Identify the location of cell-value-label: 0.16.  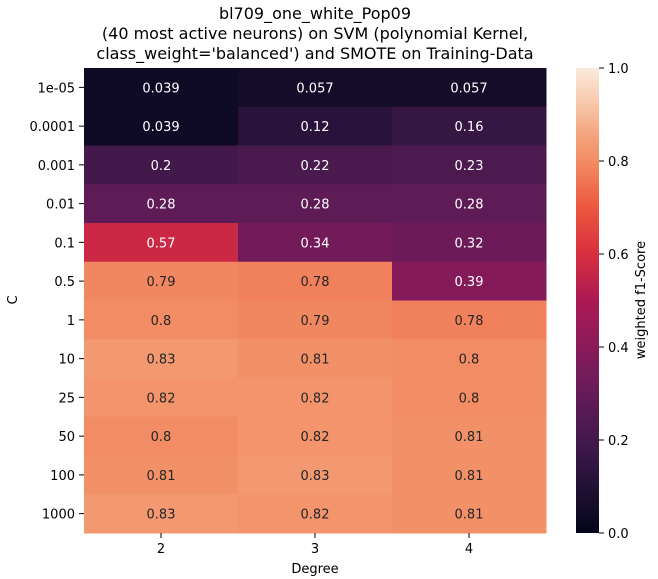
(469, 127).